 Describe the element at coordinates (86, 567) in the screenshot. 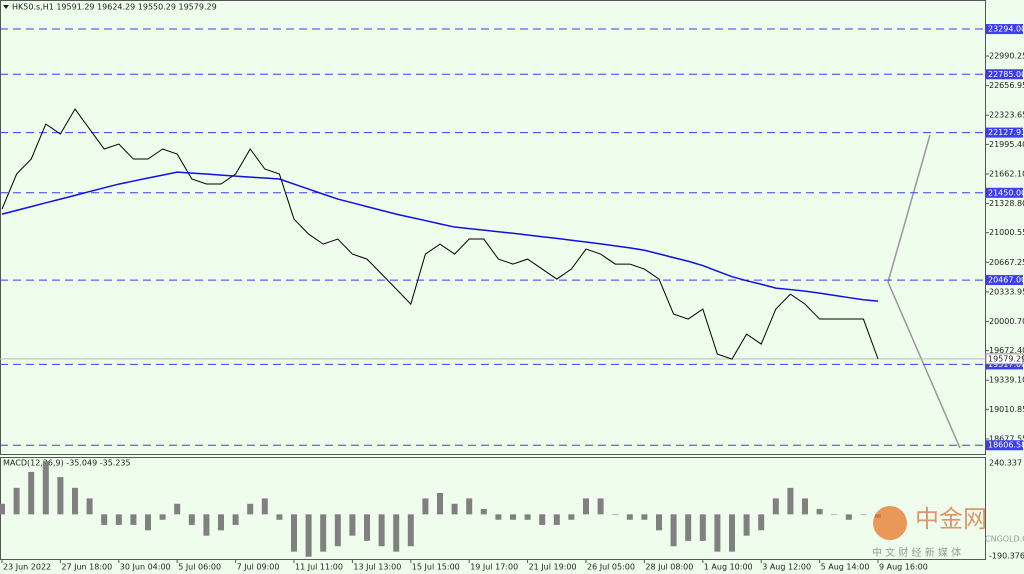

I see `x-tick-label: 27 Jun 18:00` at that location.